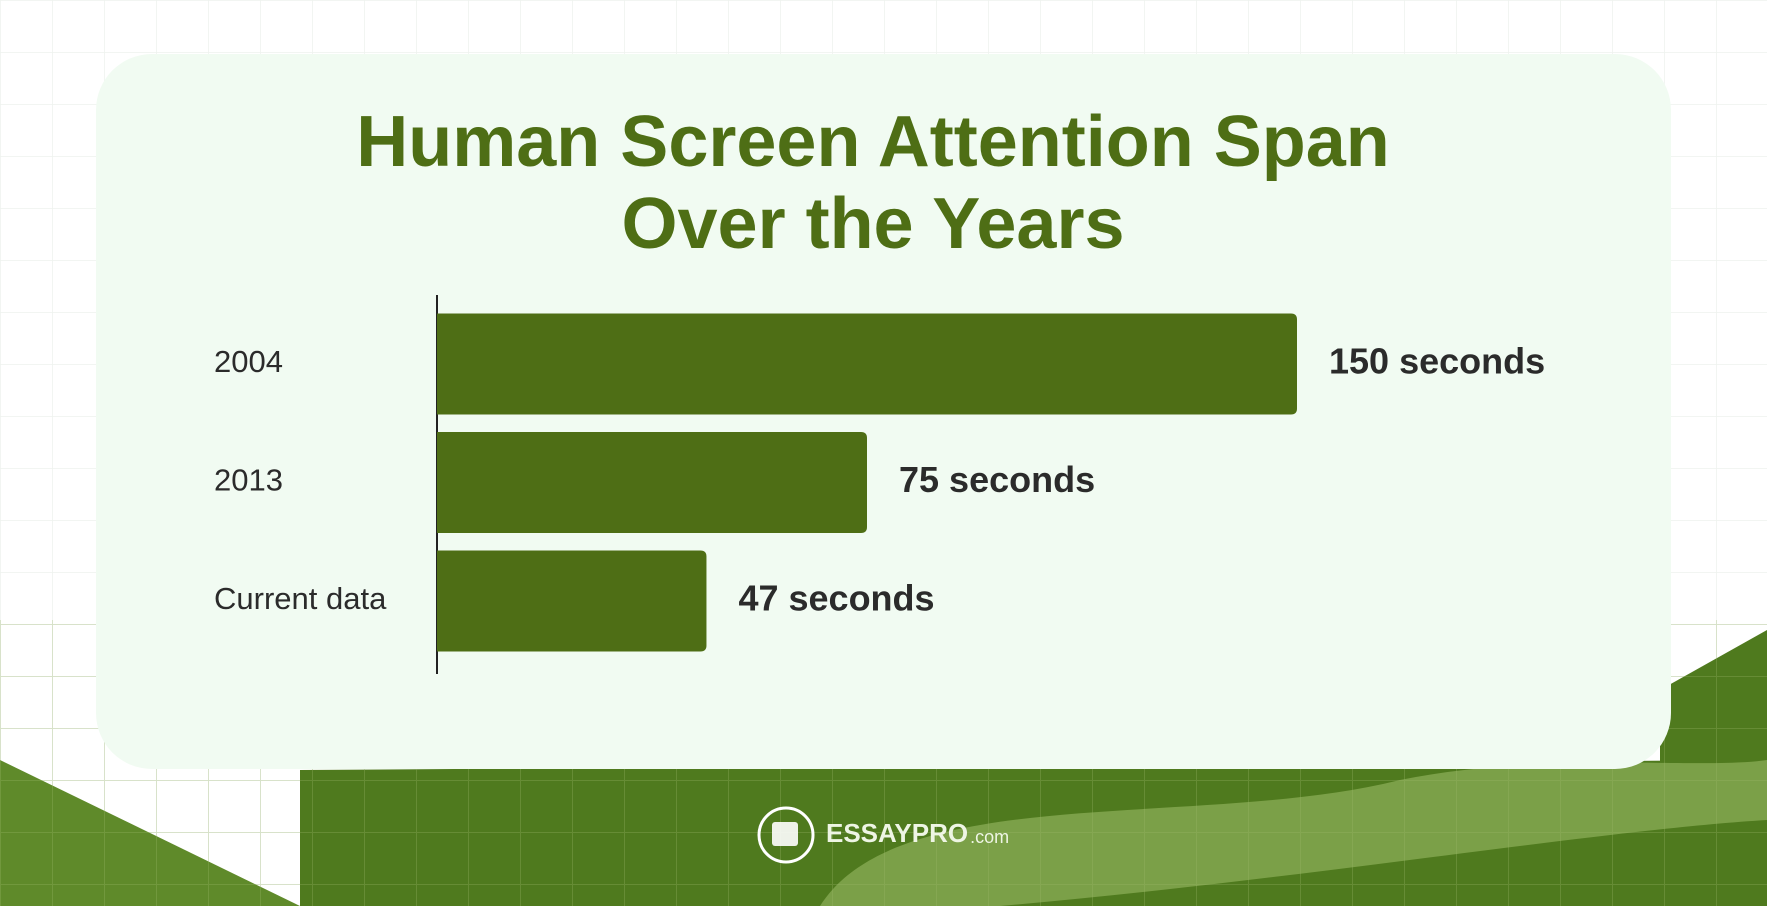  I want to click on value-label: 47 seconds, so click(836, 598).